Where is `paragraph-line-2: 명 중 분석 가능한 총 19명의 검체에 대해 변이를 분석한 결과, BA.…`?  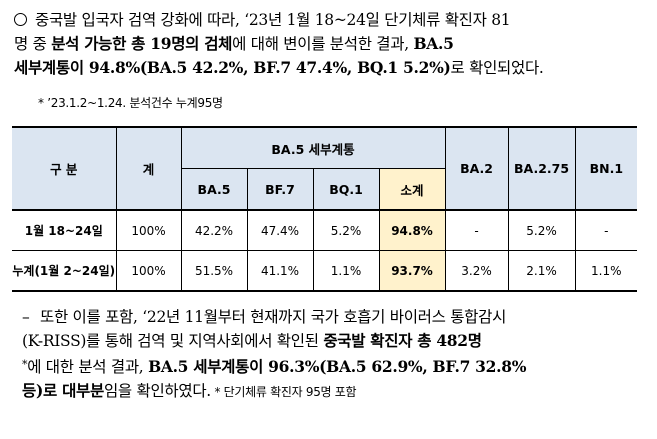 paragraph-line-2: 명 중 분석 가능한 총 19명의 검체에 대해 변이를 분석한 결과, BA.… is located at coordinates (234, 43).